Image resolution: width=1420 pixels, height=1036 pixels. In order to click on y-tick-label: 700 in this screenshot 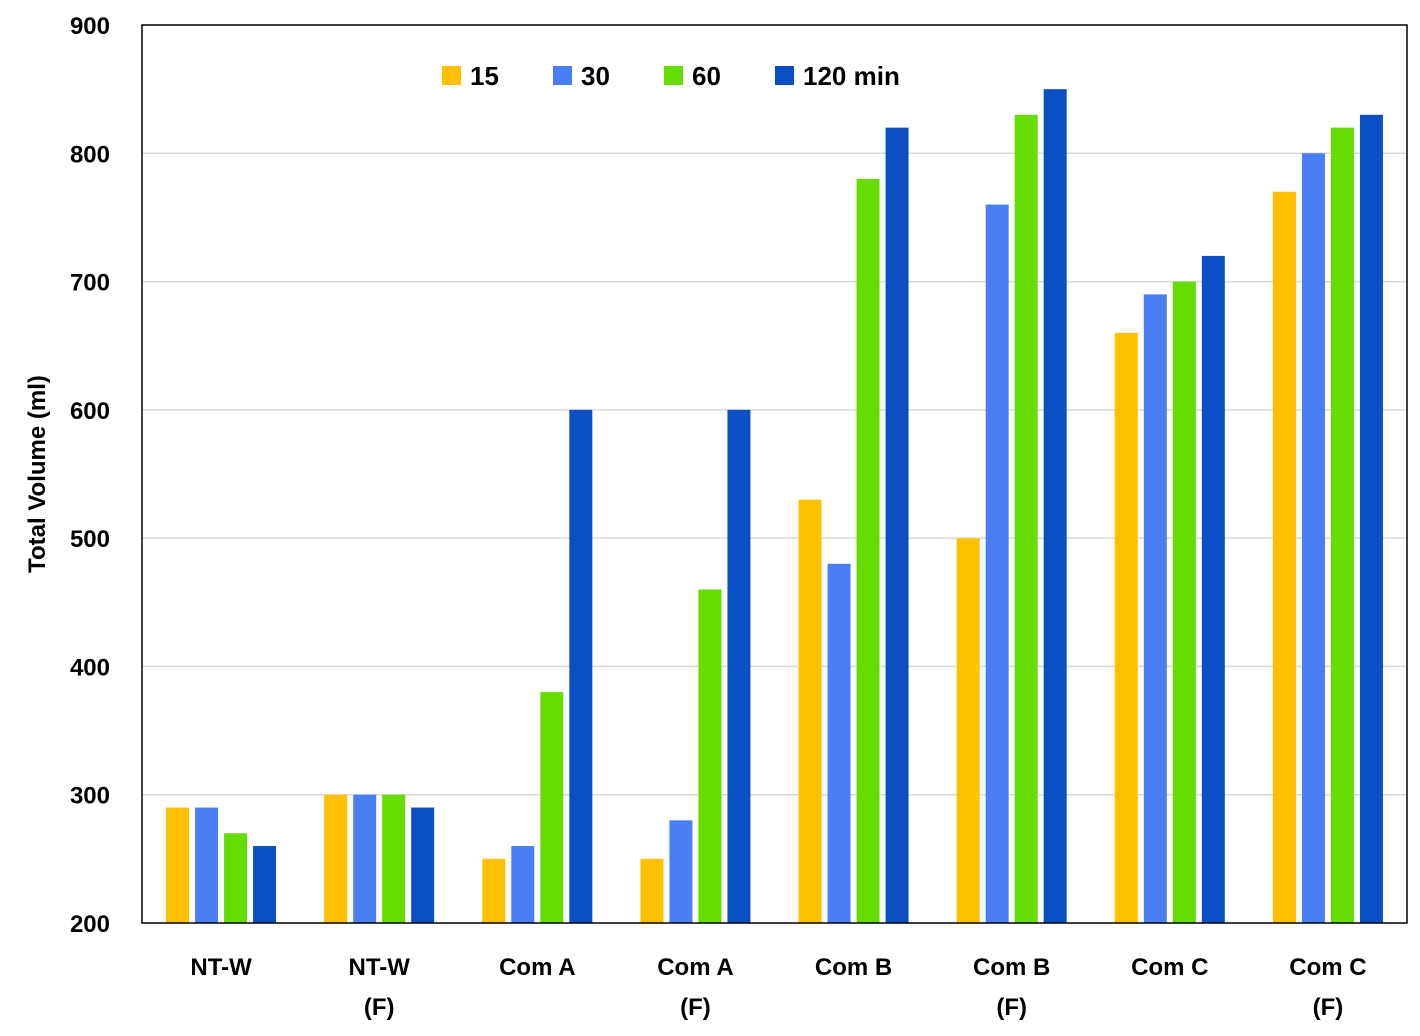, I will do `click(90, 283)`.